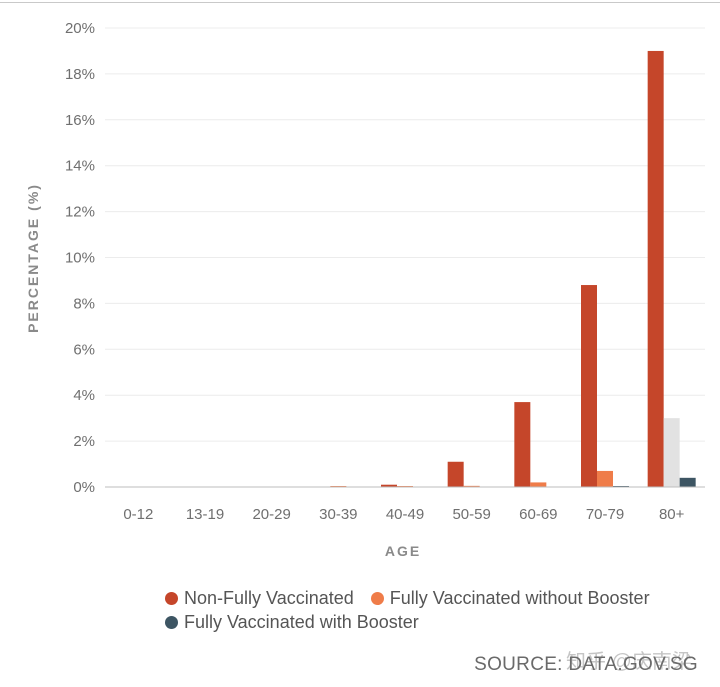  I want to click on y-tick-label: 6%, so click(84, 349).